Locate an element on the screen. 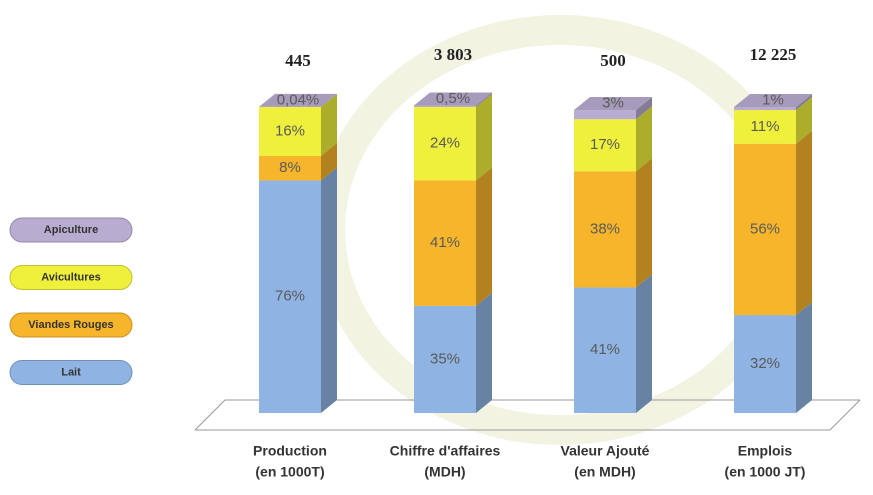 Image resolution: width=873 pixels, height=495 pixels. value-label: 0,04% is located at coordinates (298, 99).